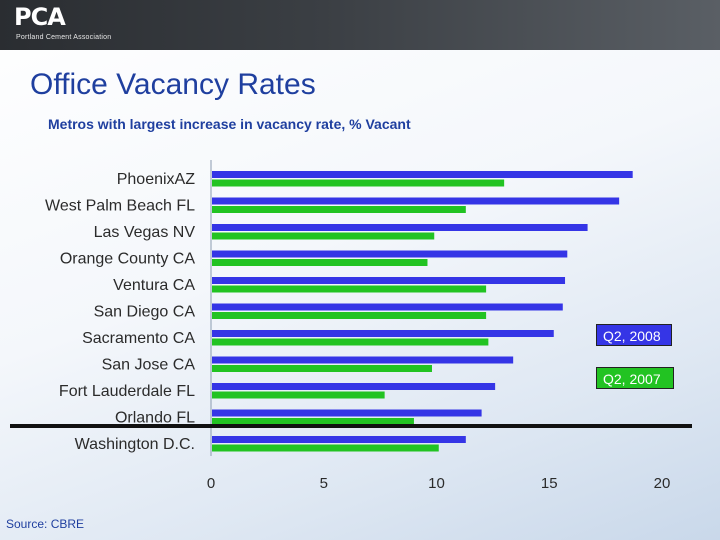 Image resolution: width=720 pixels, height=540 pixels. Describe the element at coordinates (128, 259) in the screenshot. I see `category-label: Orange County CA` at that location.